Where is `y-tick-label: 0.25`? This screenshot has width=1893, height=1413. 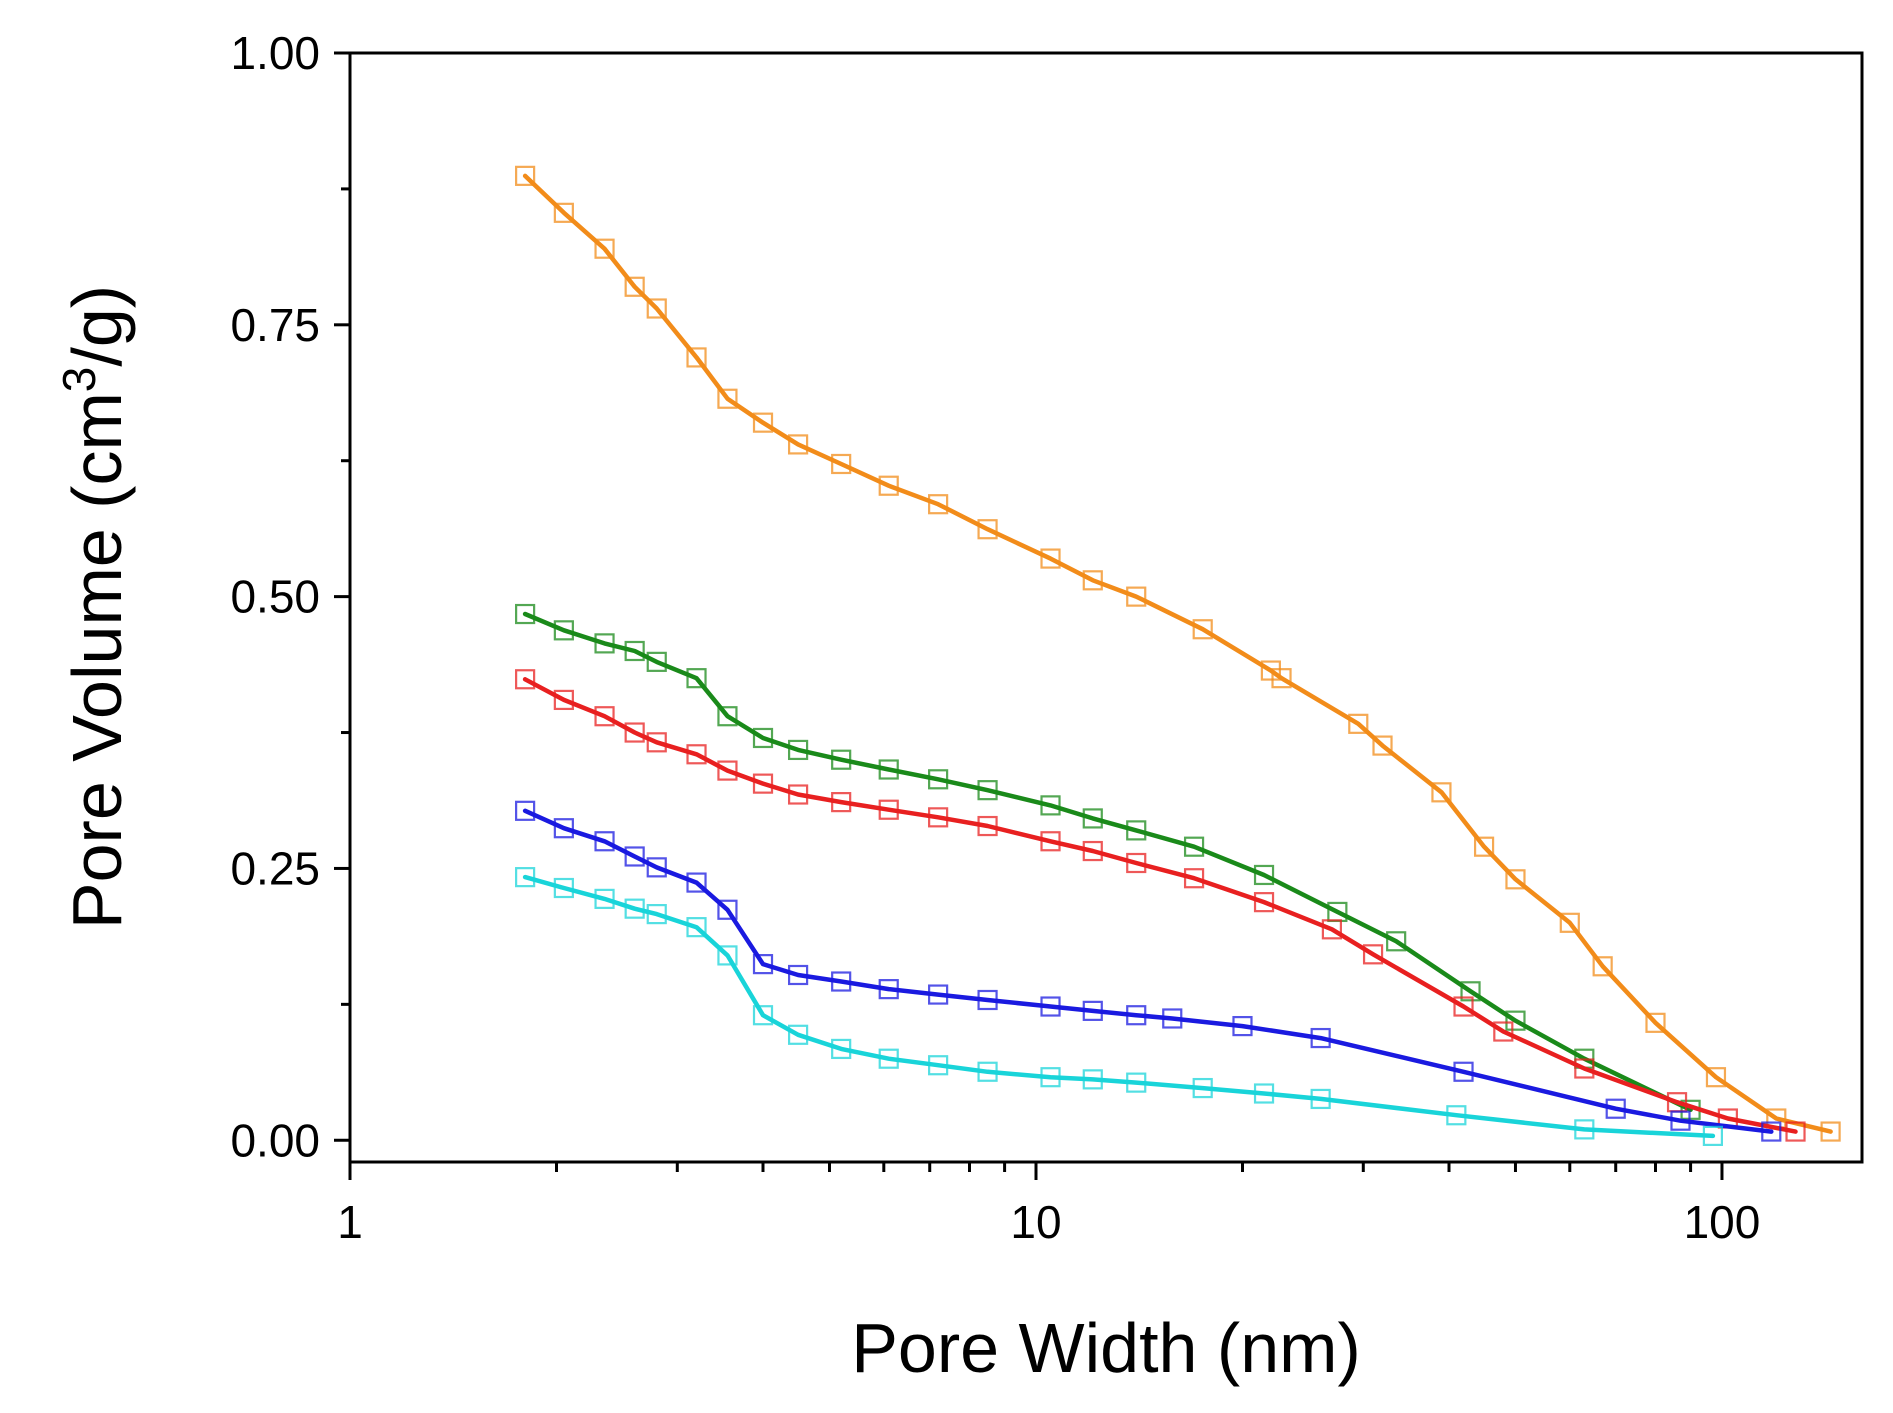 y-tick-label: 0.25 is located at coordinates (275, 868).